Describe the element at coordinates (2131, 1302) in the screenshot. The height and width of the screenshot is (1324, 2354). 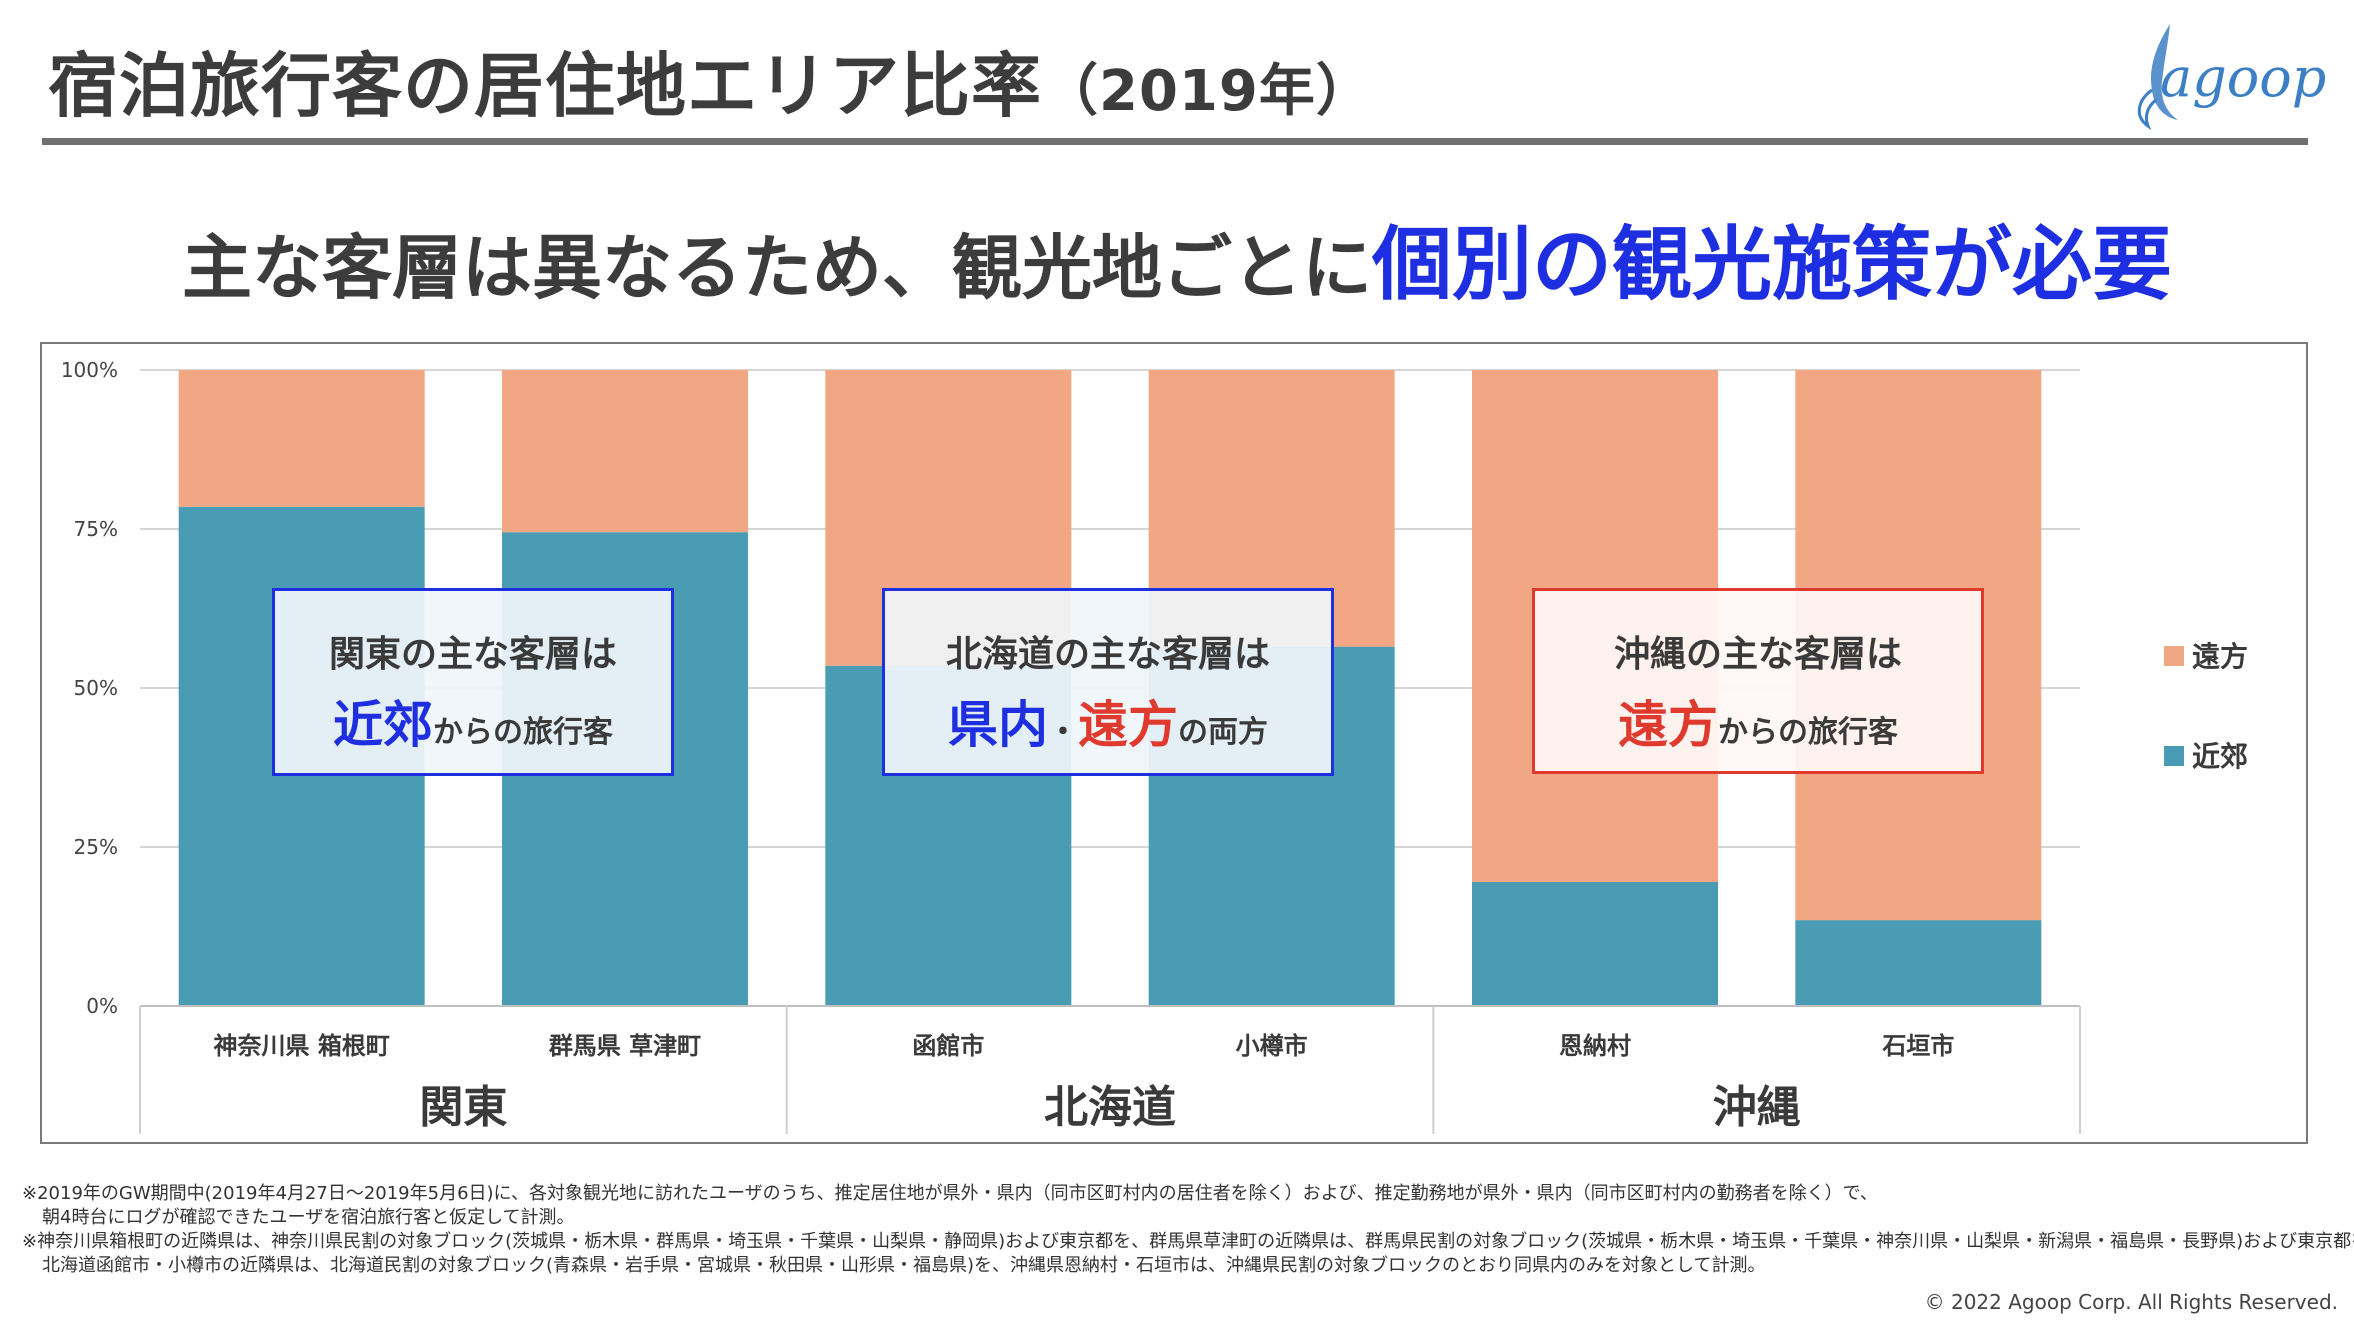
I see `copyright: © 2022 Agoop Corp. All Rights Reserved.` at that location.